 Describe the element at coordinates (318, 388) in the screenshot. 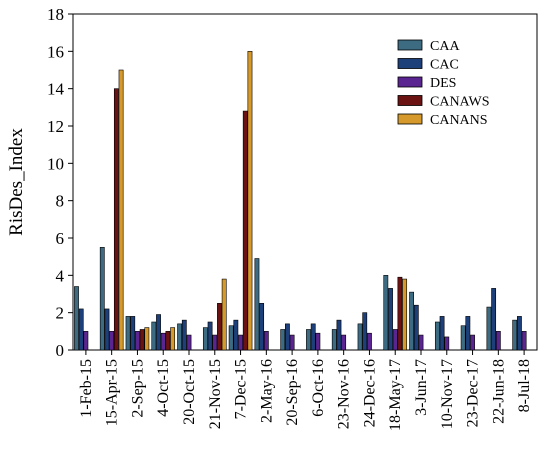

I see `x-tick-label: 6-Oct-16` at that location.